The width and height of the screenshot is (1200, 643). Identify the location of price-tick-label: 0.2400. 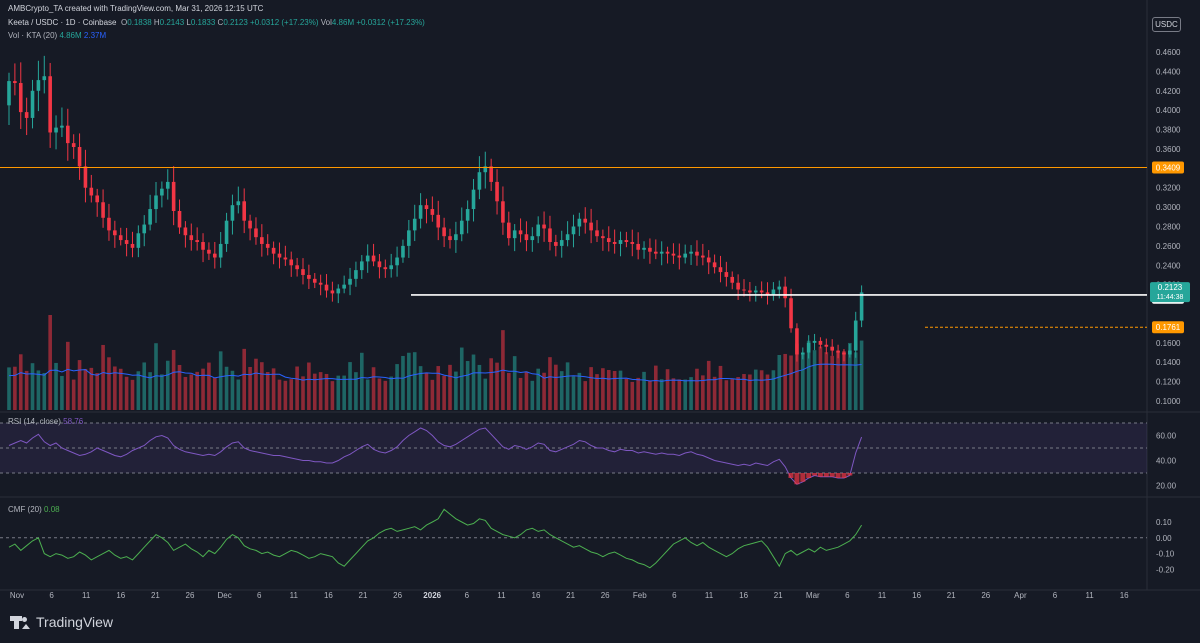
(1168, 265).